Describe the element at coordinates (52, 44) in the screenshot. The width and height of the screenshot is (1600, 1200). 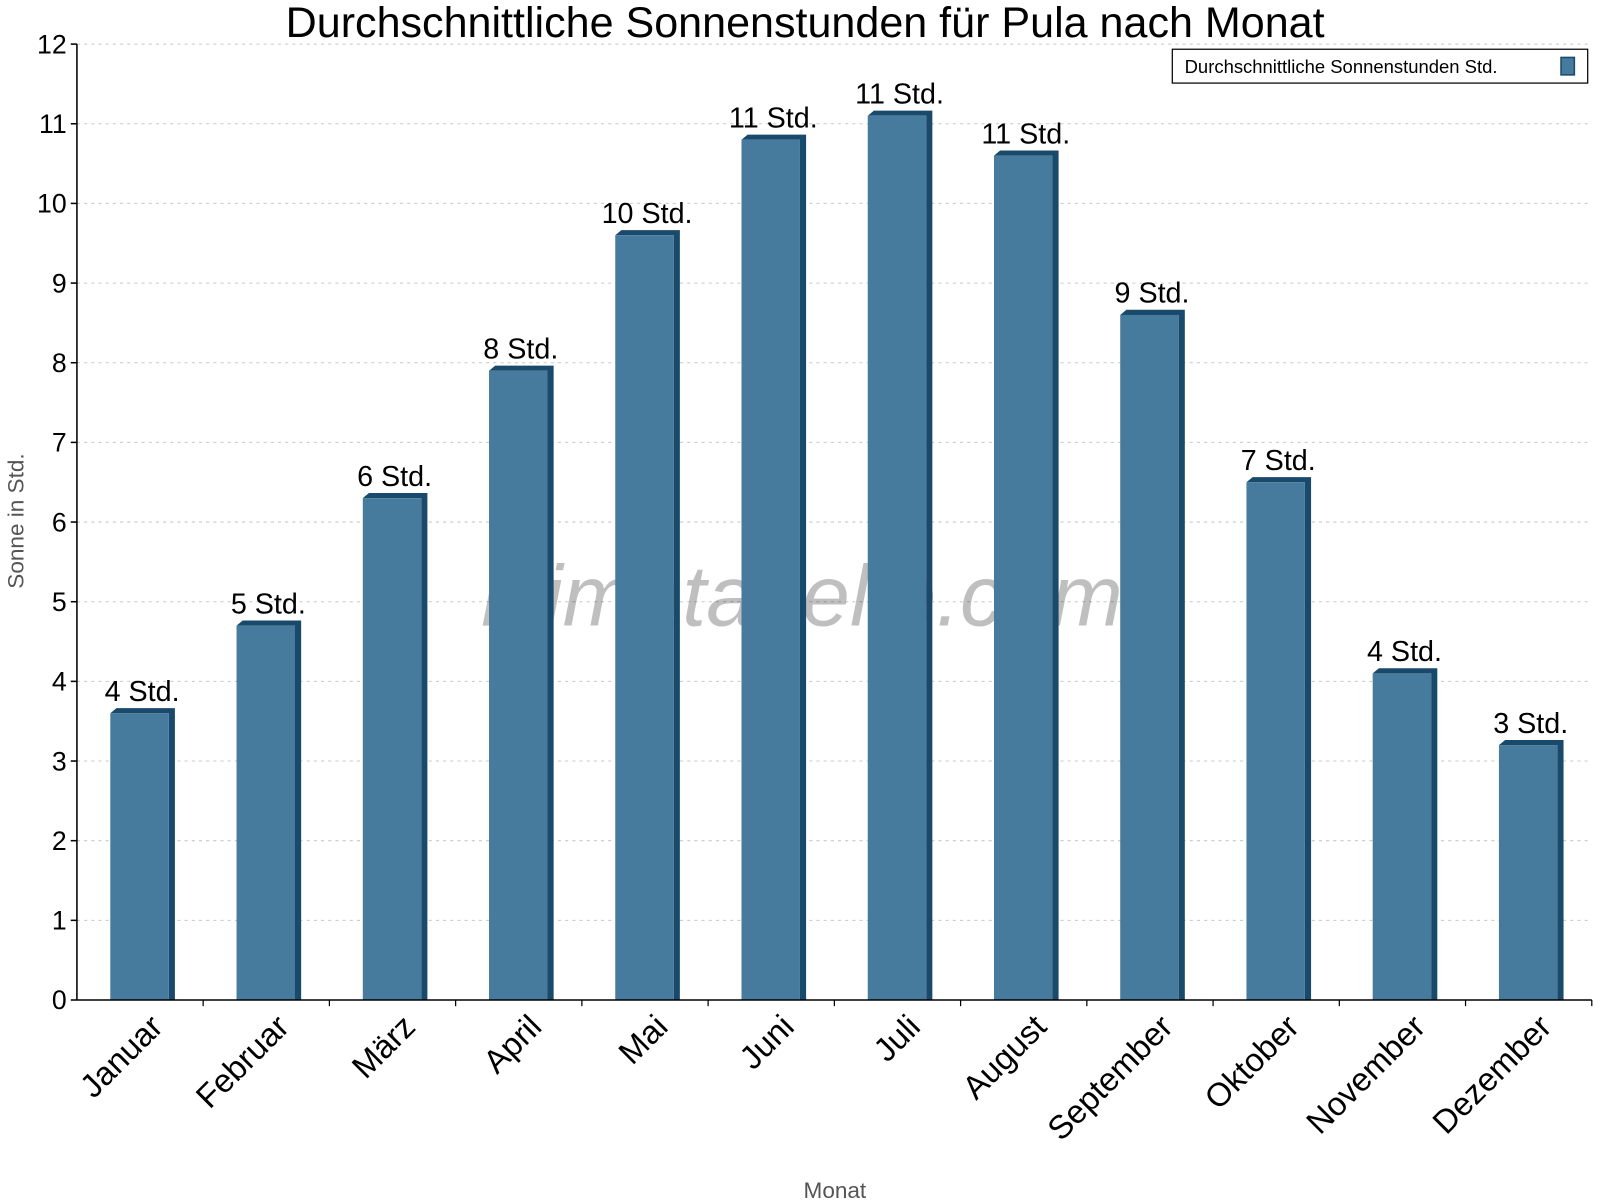
I see `y-tick-label: 12` at that location.